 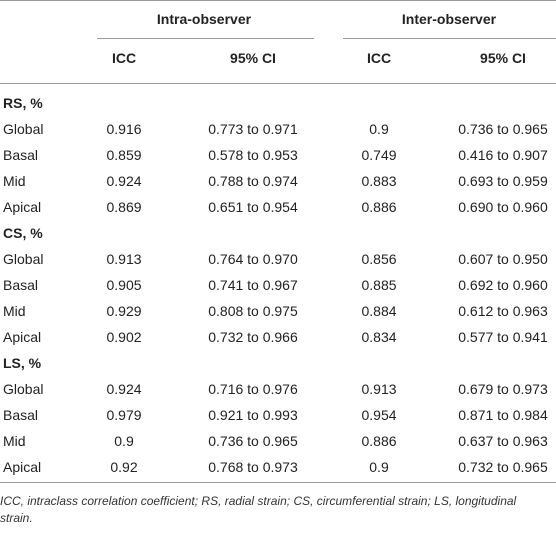 What do you see at coordinates (253, 155) in the screenshot?
I see `intra-ci-cell: 0.578 to 0.953` at bounding box center [253, 155].